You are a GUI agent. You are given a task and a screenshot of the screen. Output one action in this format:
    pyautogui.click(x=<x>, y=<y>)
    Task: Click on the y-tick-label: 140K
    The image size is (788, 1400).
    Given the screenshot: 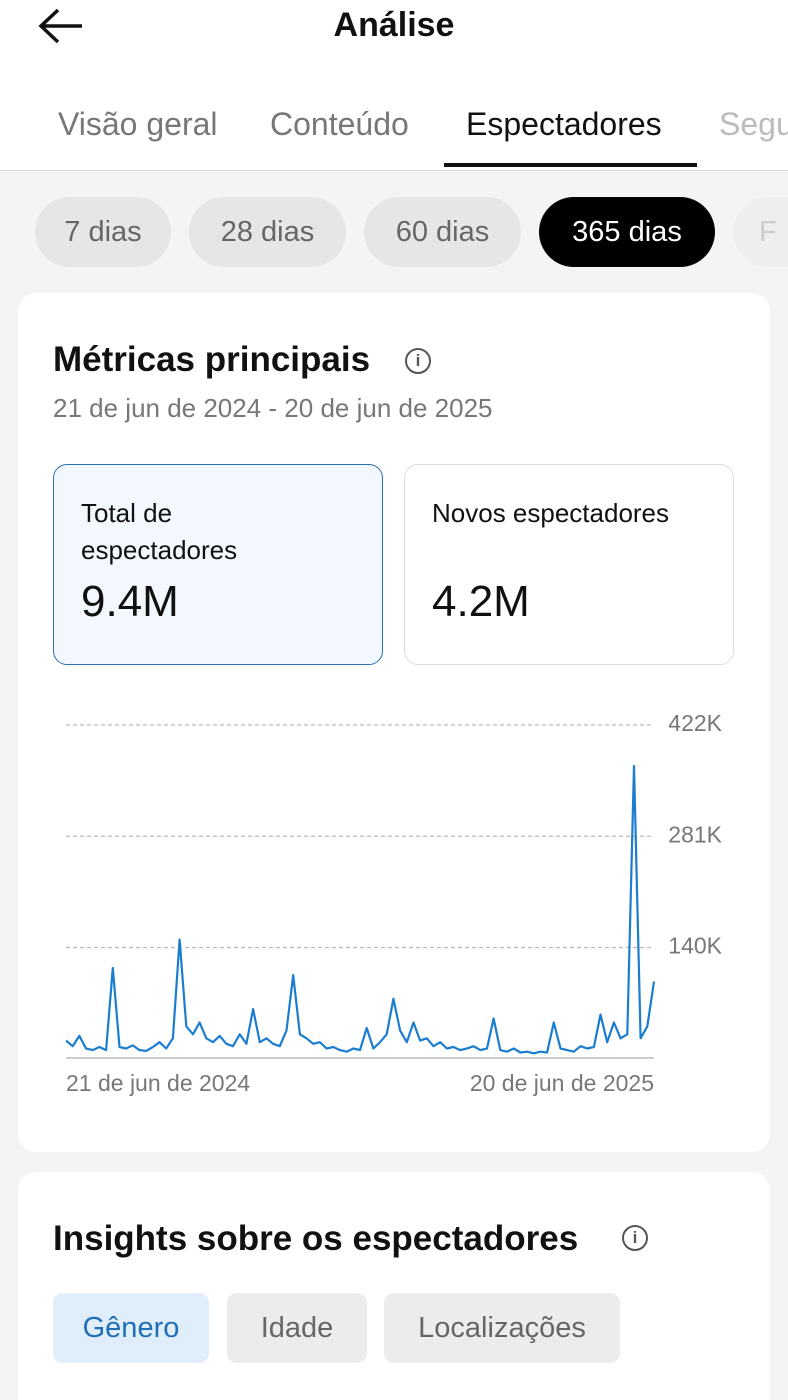 What is the action you would take?
    pyautogui.click(x=695, y=946)
    